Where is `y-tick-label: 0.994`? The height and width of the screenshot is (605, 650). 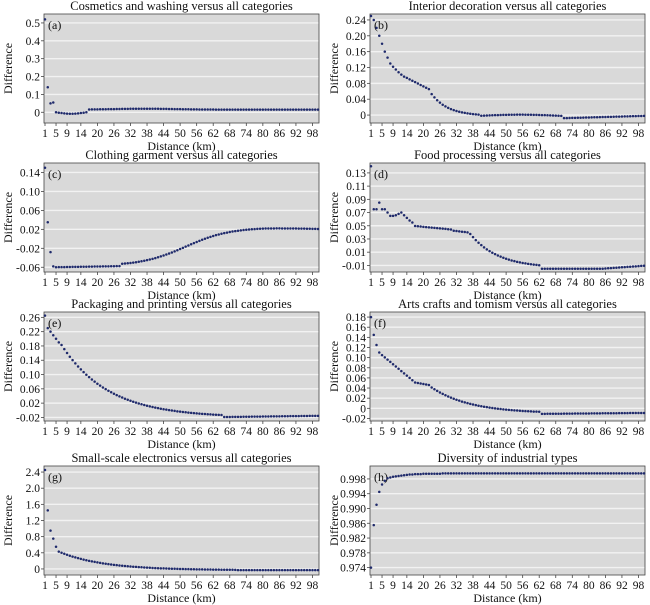
y-tick-label: 0.994 is located at coordinates (353, 495).